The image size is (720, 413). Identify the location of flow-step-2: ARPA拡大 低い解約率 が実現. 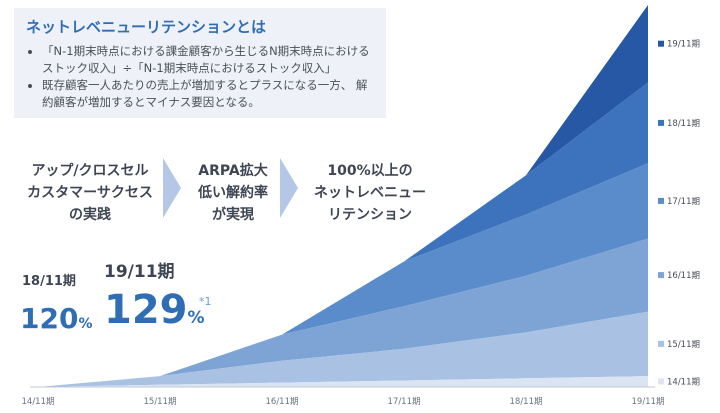
(233, 193).